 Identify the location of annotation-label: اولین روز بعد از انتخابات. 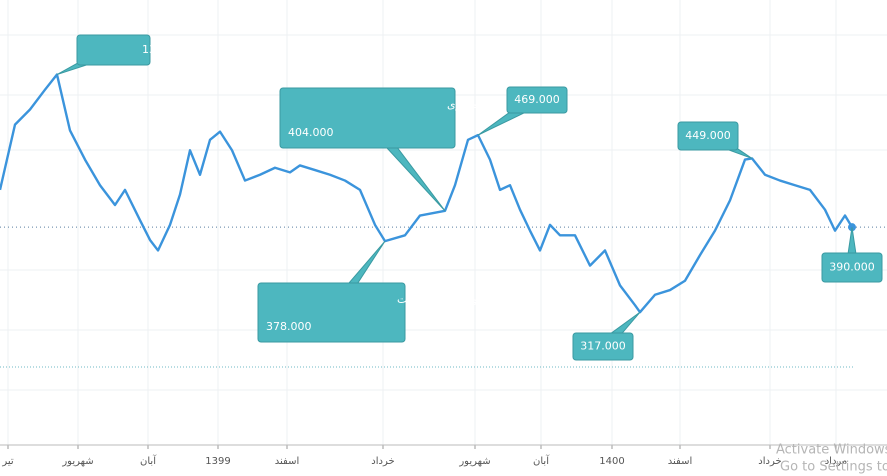
(453, 299).